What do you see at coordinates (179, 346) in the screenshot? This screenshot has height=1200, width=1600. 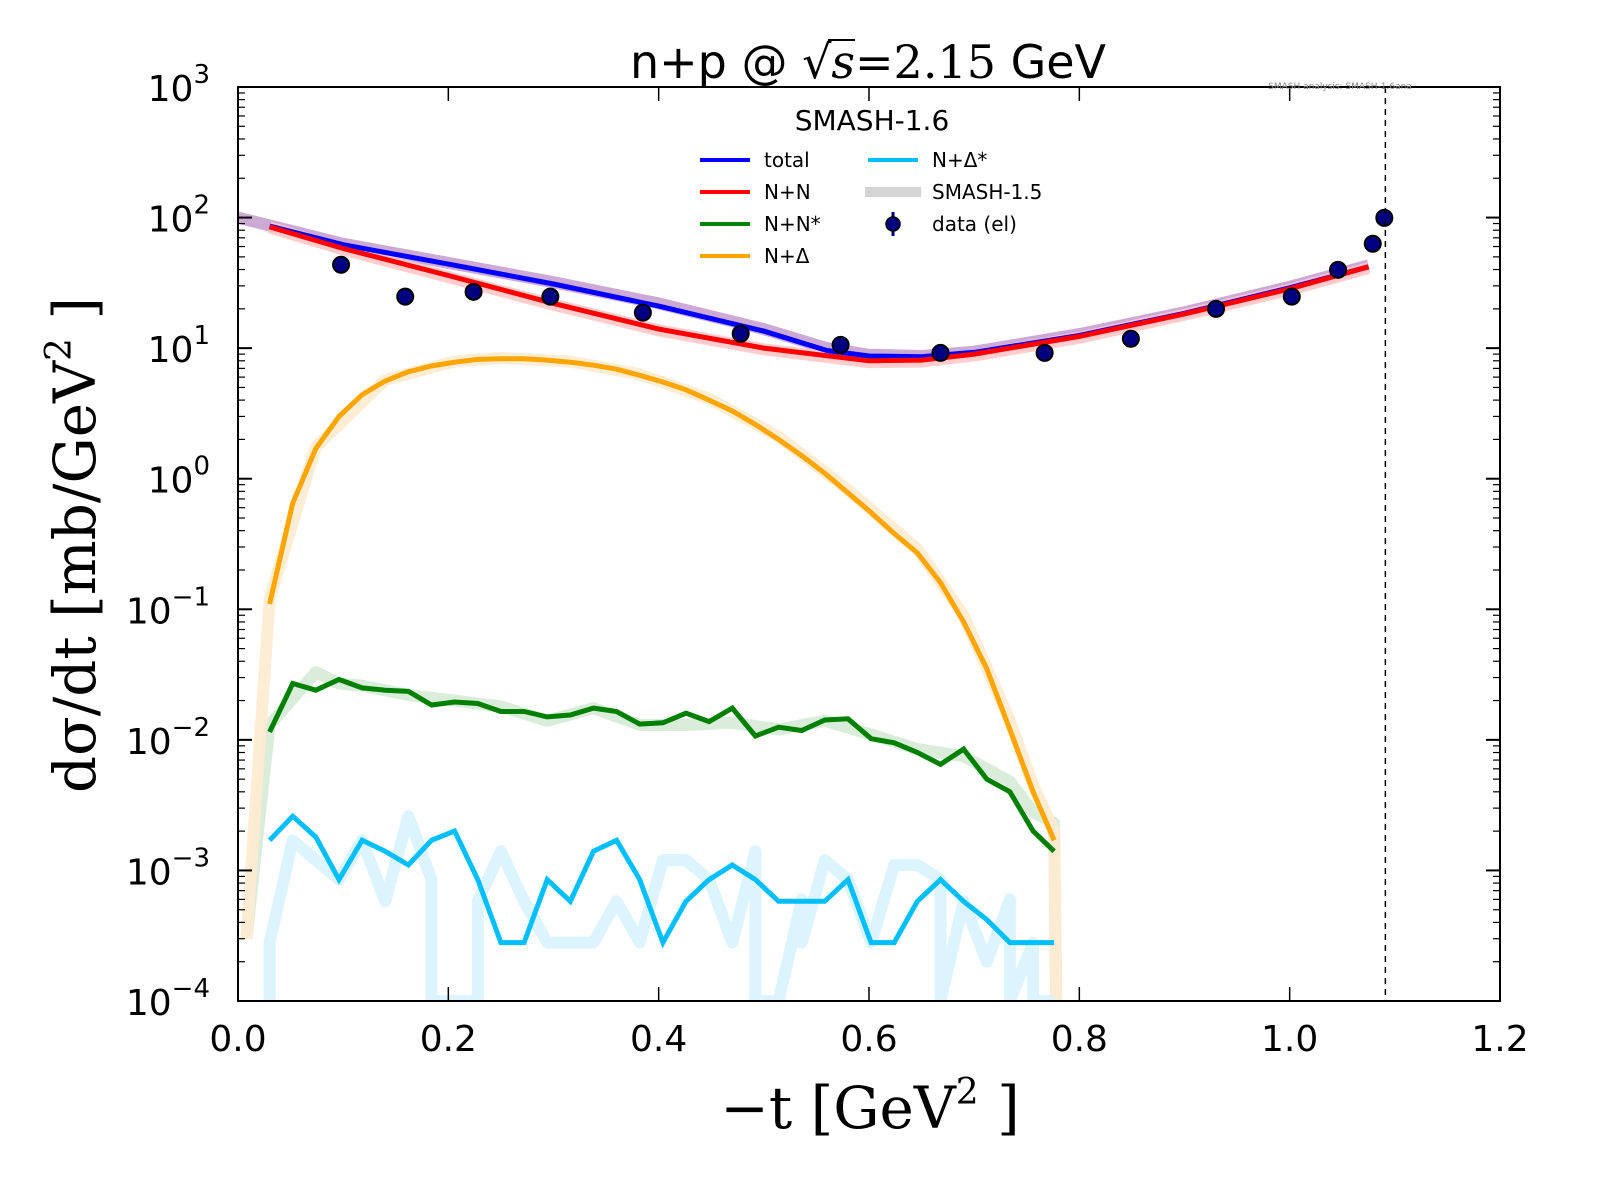 I see `y-tick-label: 10¹` at bounding box center [179, 346].